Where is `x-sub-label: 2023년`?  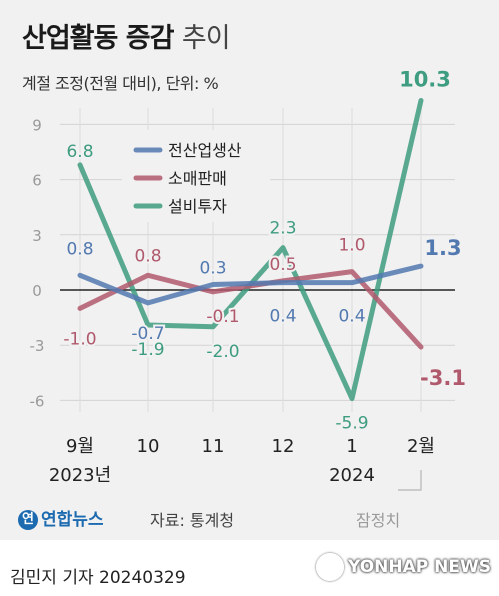 x-sub-label: 2023년 is located at coordinates (80, 475).